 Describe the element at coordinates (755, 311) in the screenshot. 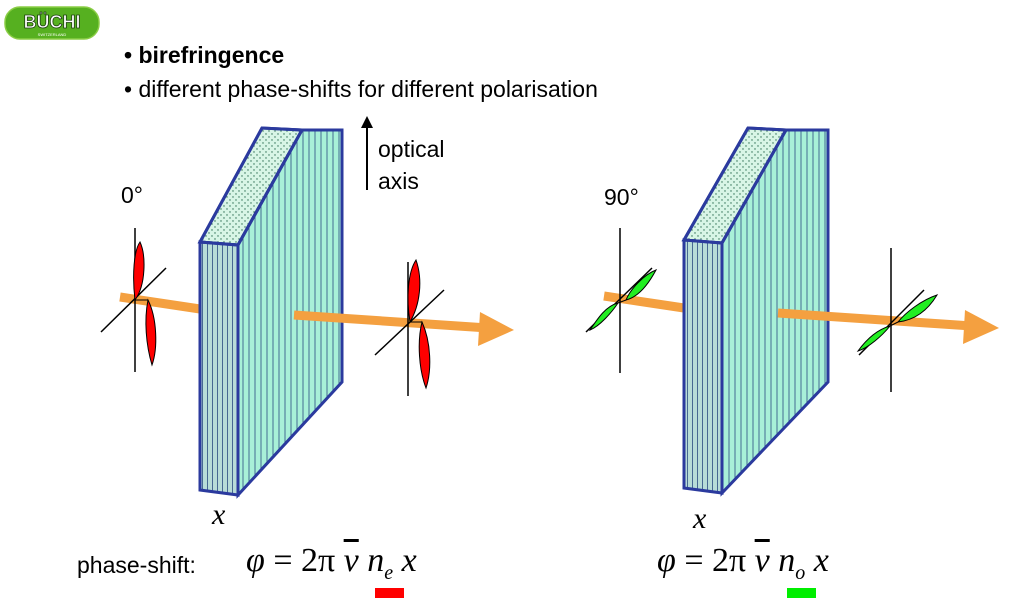

I see `right-waveplate` at that location.